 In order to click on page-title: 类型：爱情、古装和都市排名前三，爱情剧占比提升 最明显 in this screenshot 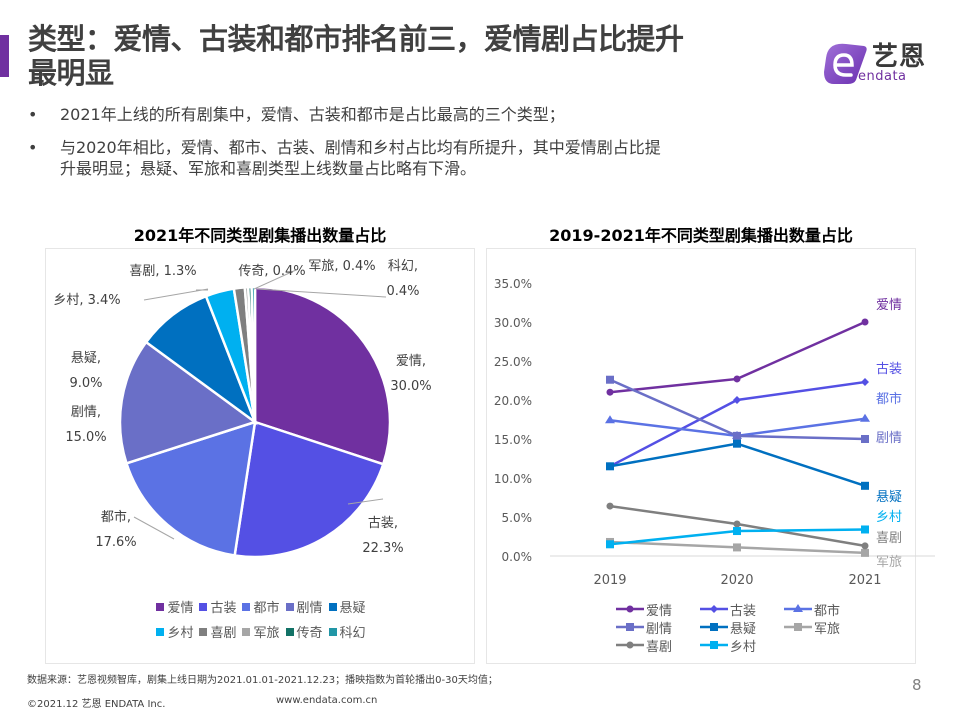, I will do `click(413, 56)`.